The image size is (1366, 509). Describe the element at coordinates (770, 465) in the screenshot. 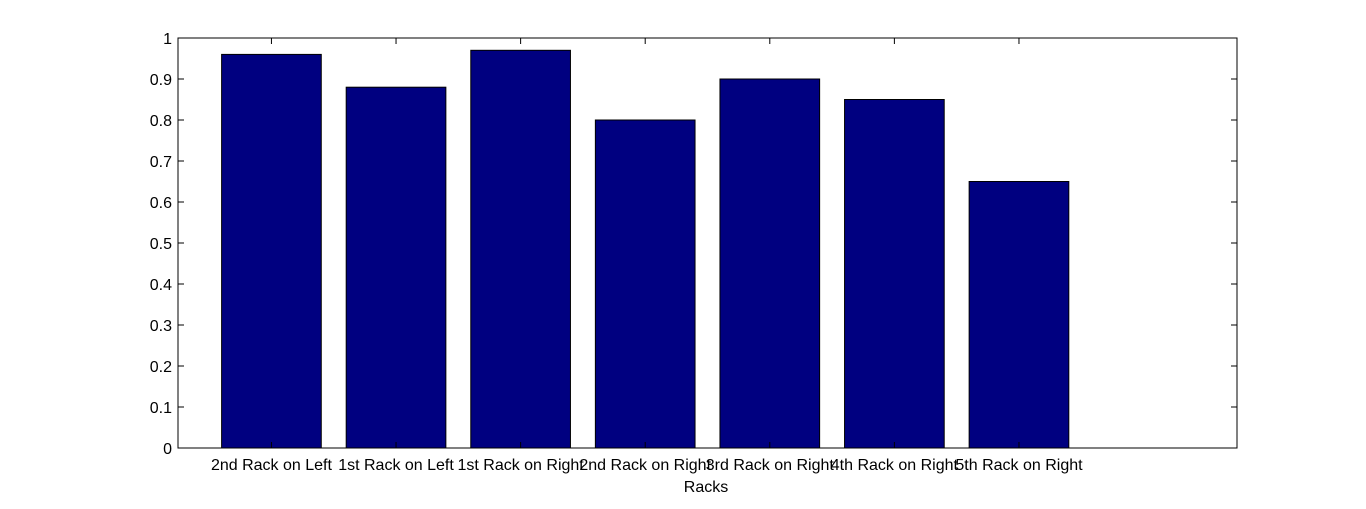

I see `x-tick-label: 3rd Rack on Right` at that location.